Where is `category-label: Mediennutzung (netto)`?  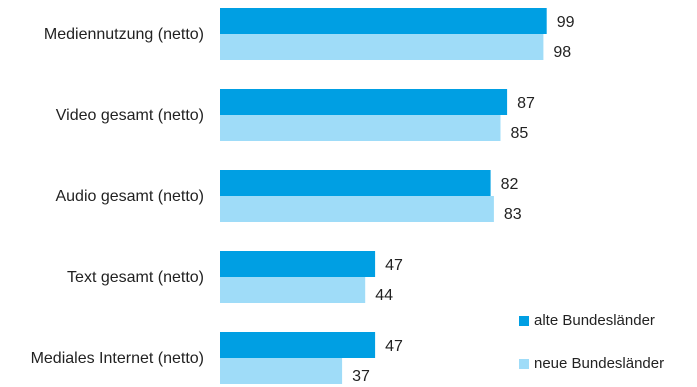
category-label: Mediennutzung (netto) is located at coordinates (124, 34).